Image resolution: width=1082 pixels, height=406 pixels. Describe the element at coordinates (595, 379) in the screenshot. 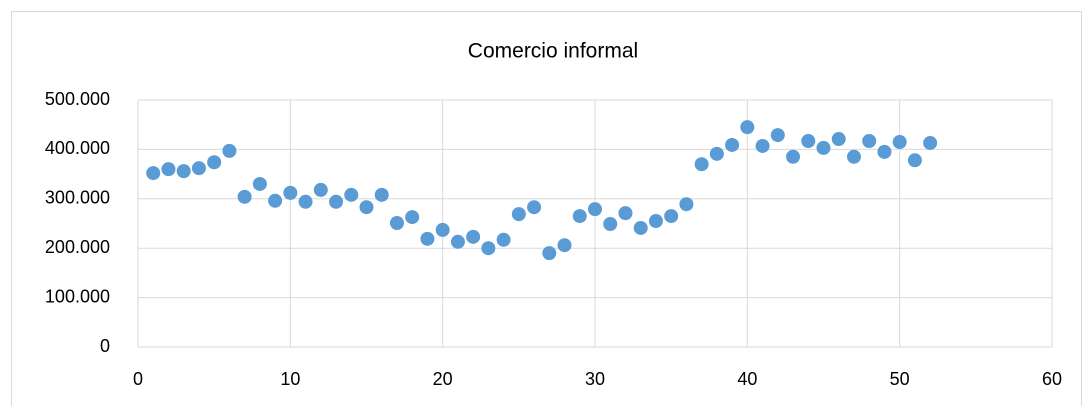

I see `x-tick-label: 30` at that location.